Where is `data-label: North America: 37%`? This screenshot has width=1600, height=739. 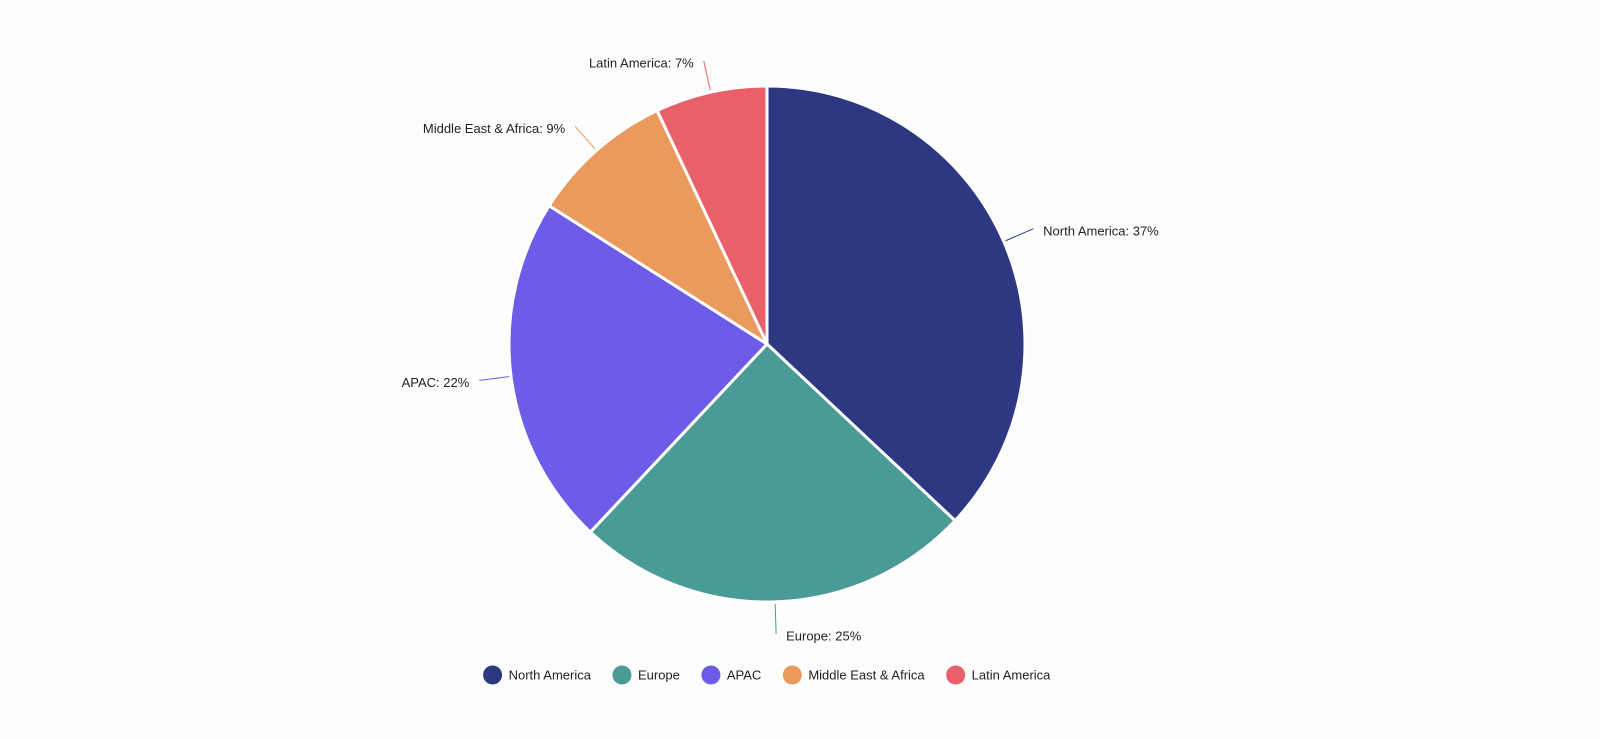 data-label: North America: 37% is located at coordinates (1101, 230).